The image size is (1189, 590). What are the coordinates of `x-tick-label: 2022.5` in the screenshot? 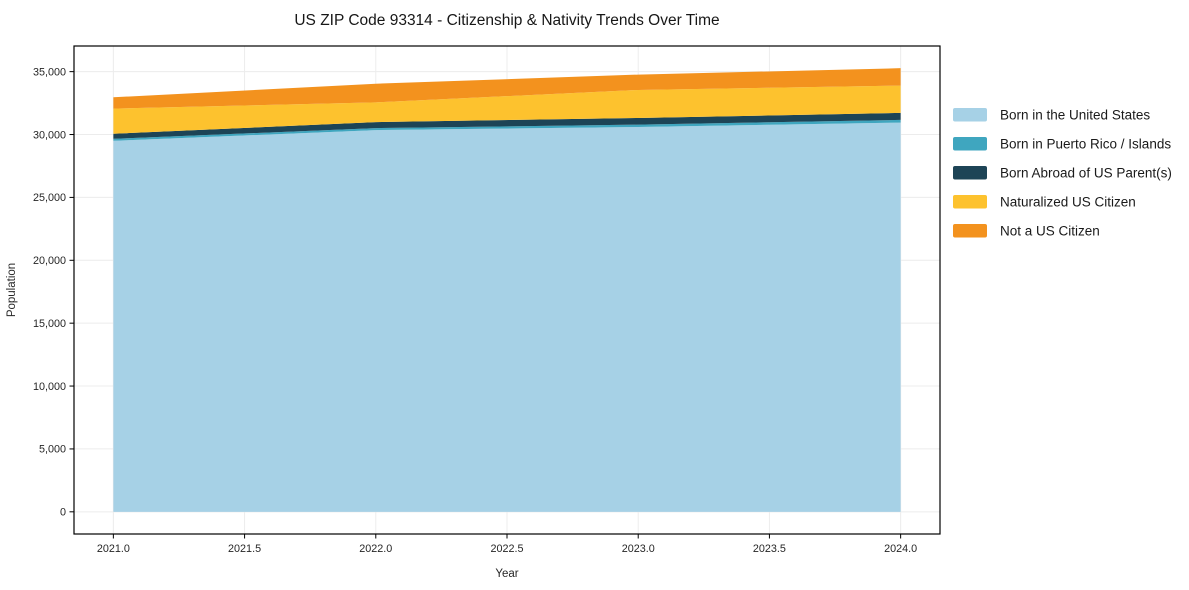 It's located at (506, 549).